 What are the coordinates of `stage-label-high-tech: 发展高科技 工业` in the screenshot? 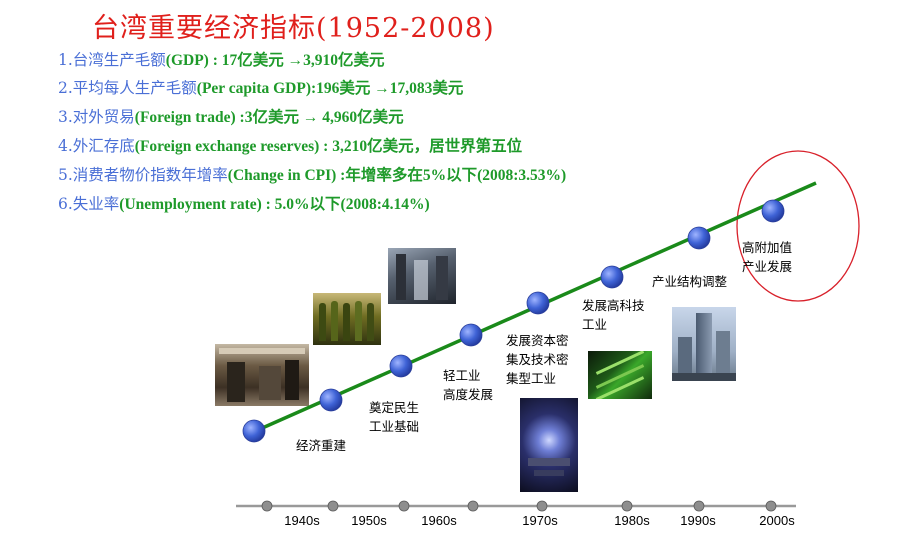 It's located at (613, 315).